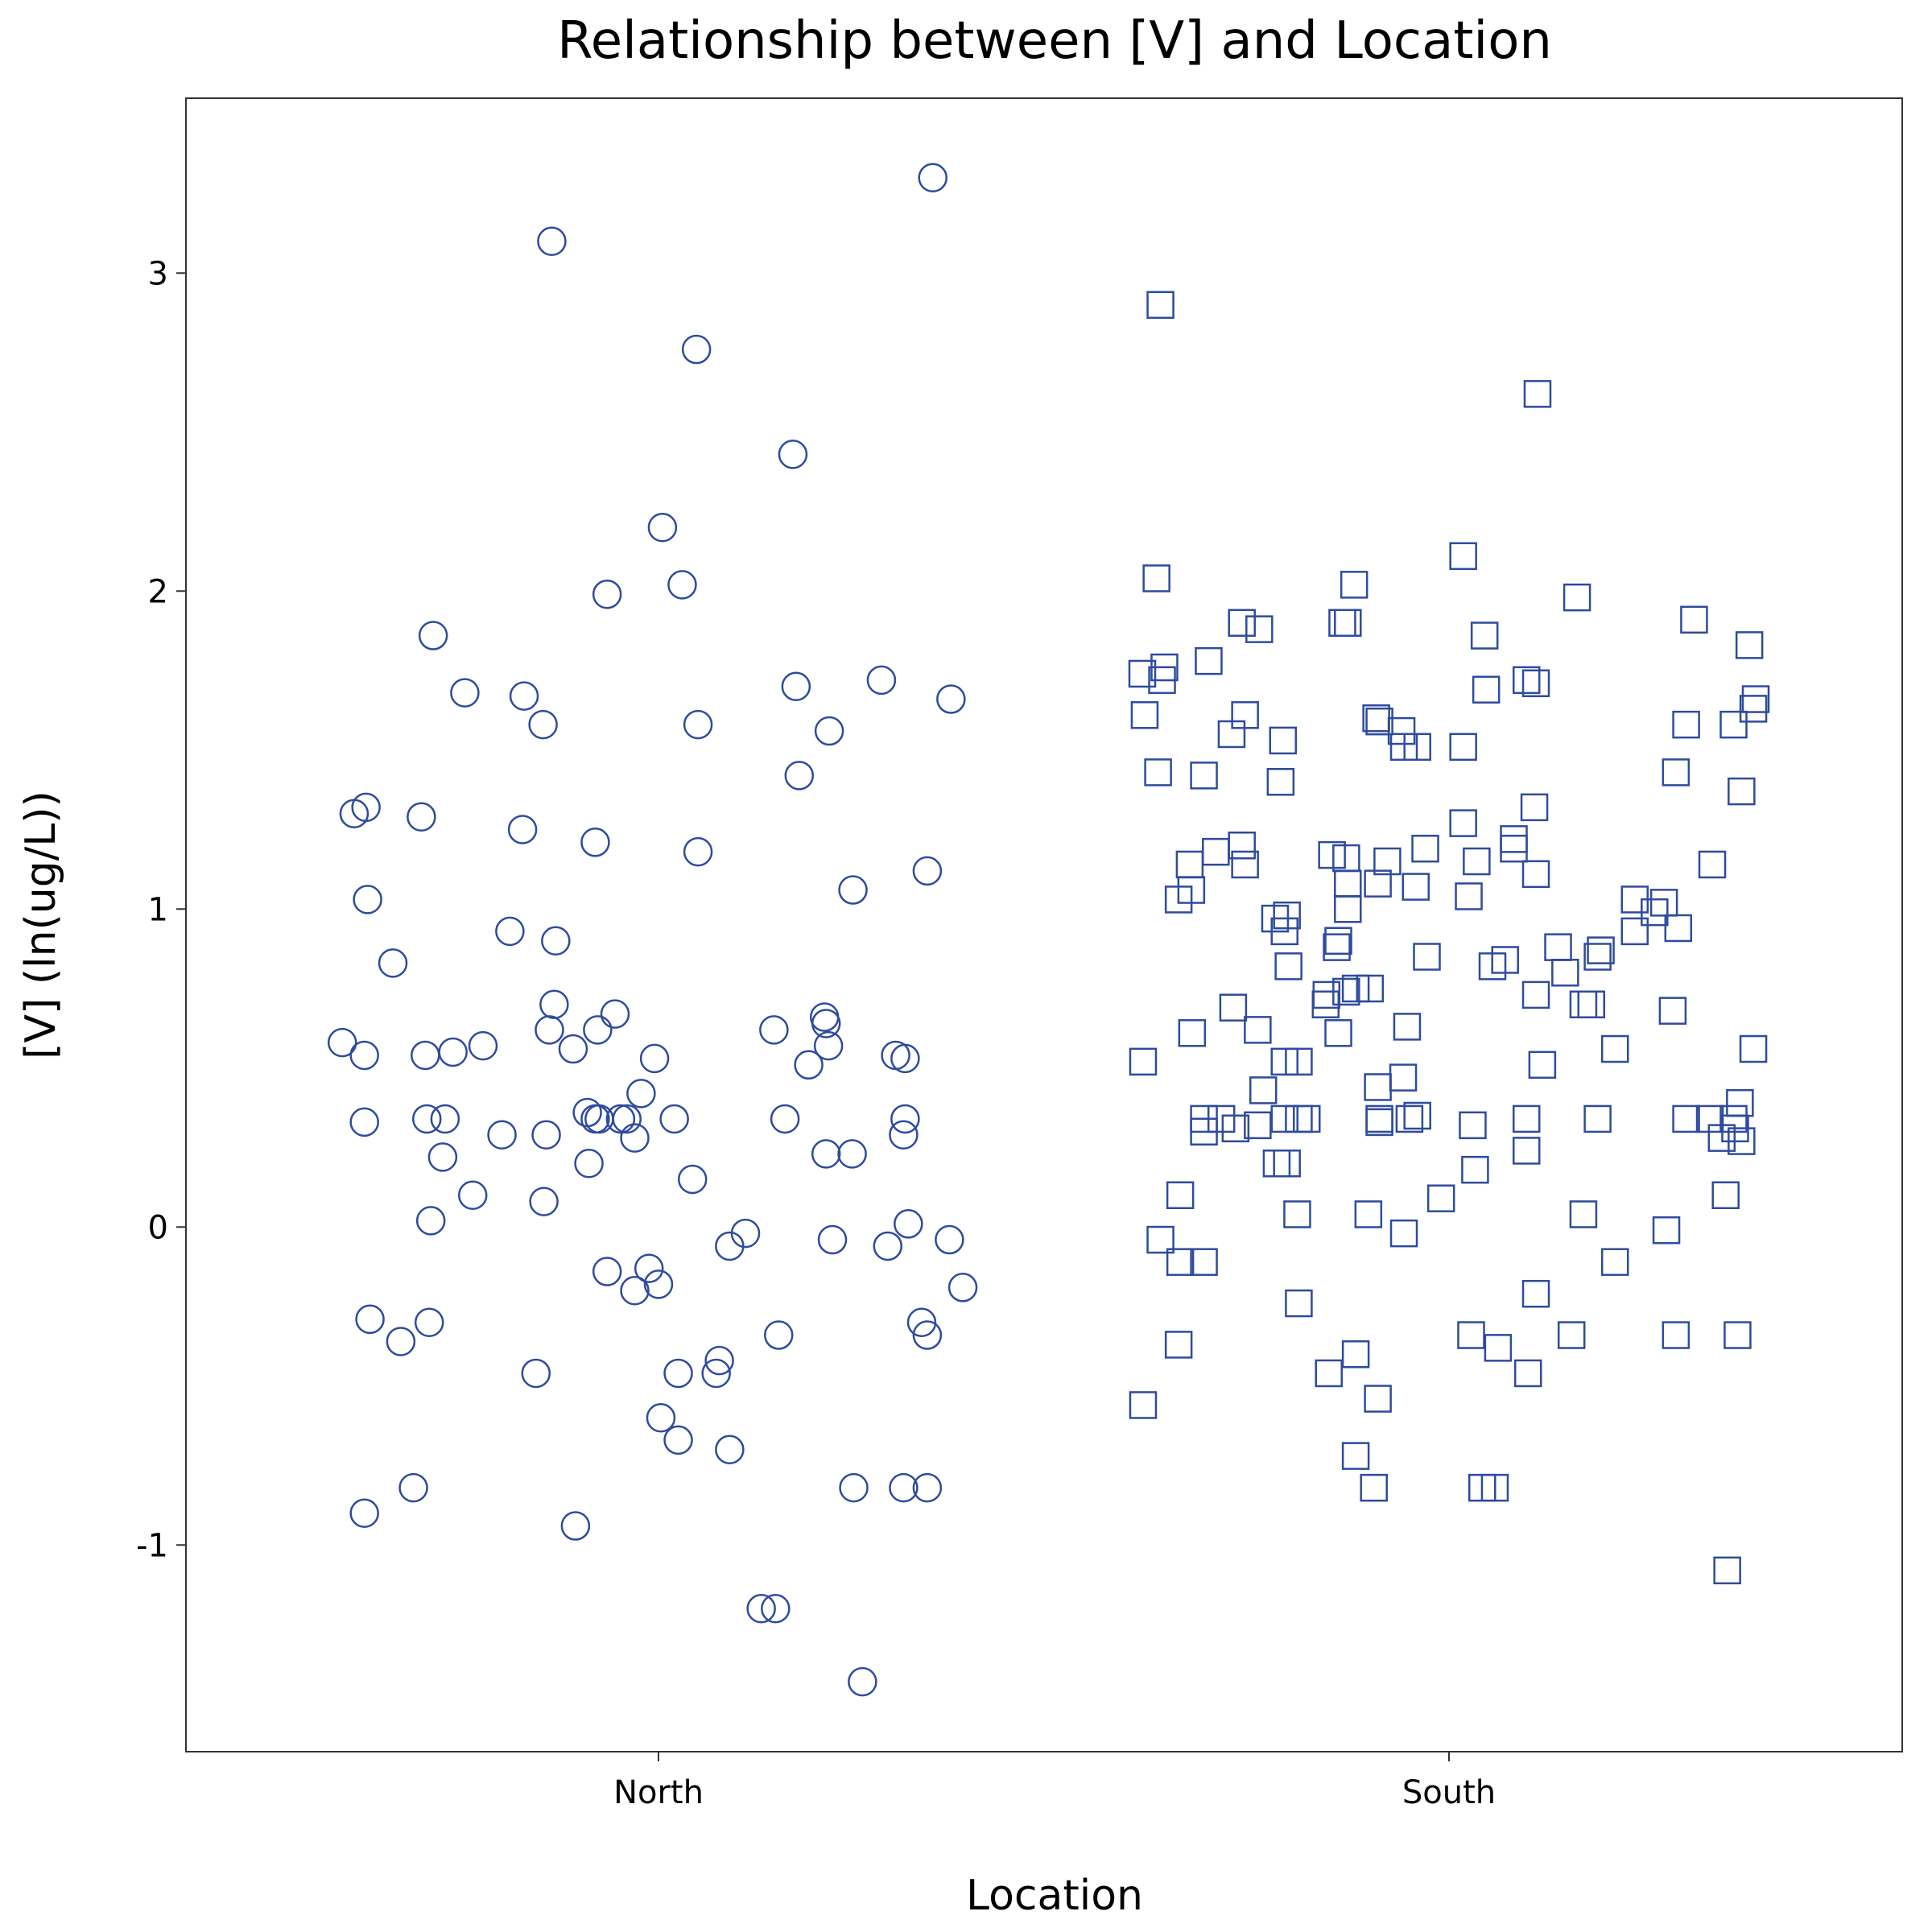  Describe the element at coordinates (158, 591) in the screenshot. I see `y-tick-label: 2` at that location.